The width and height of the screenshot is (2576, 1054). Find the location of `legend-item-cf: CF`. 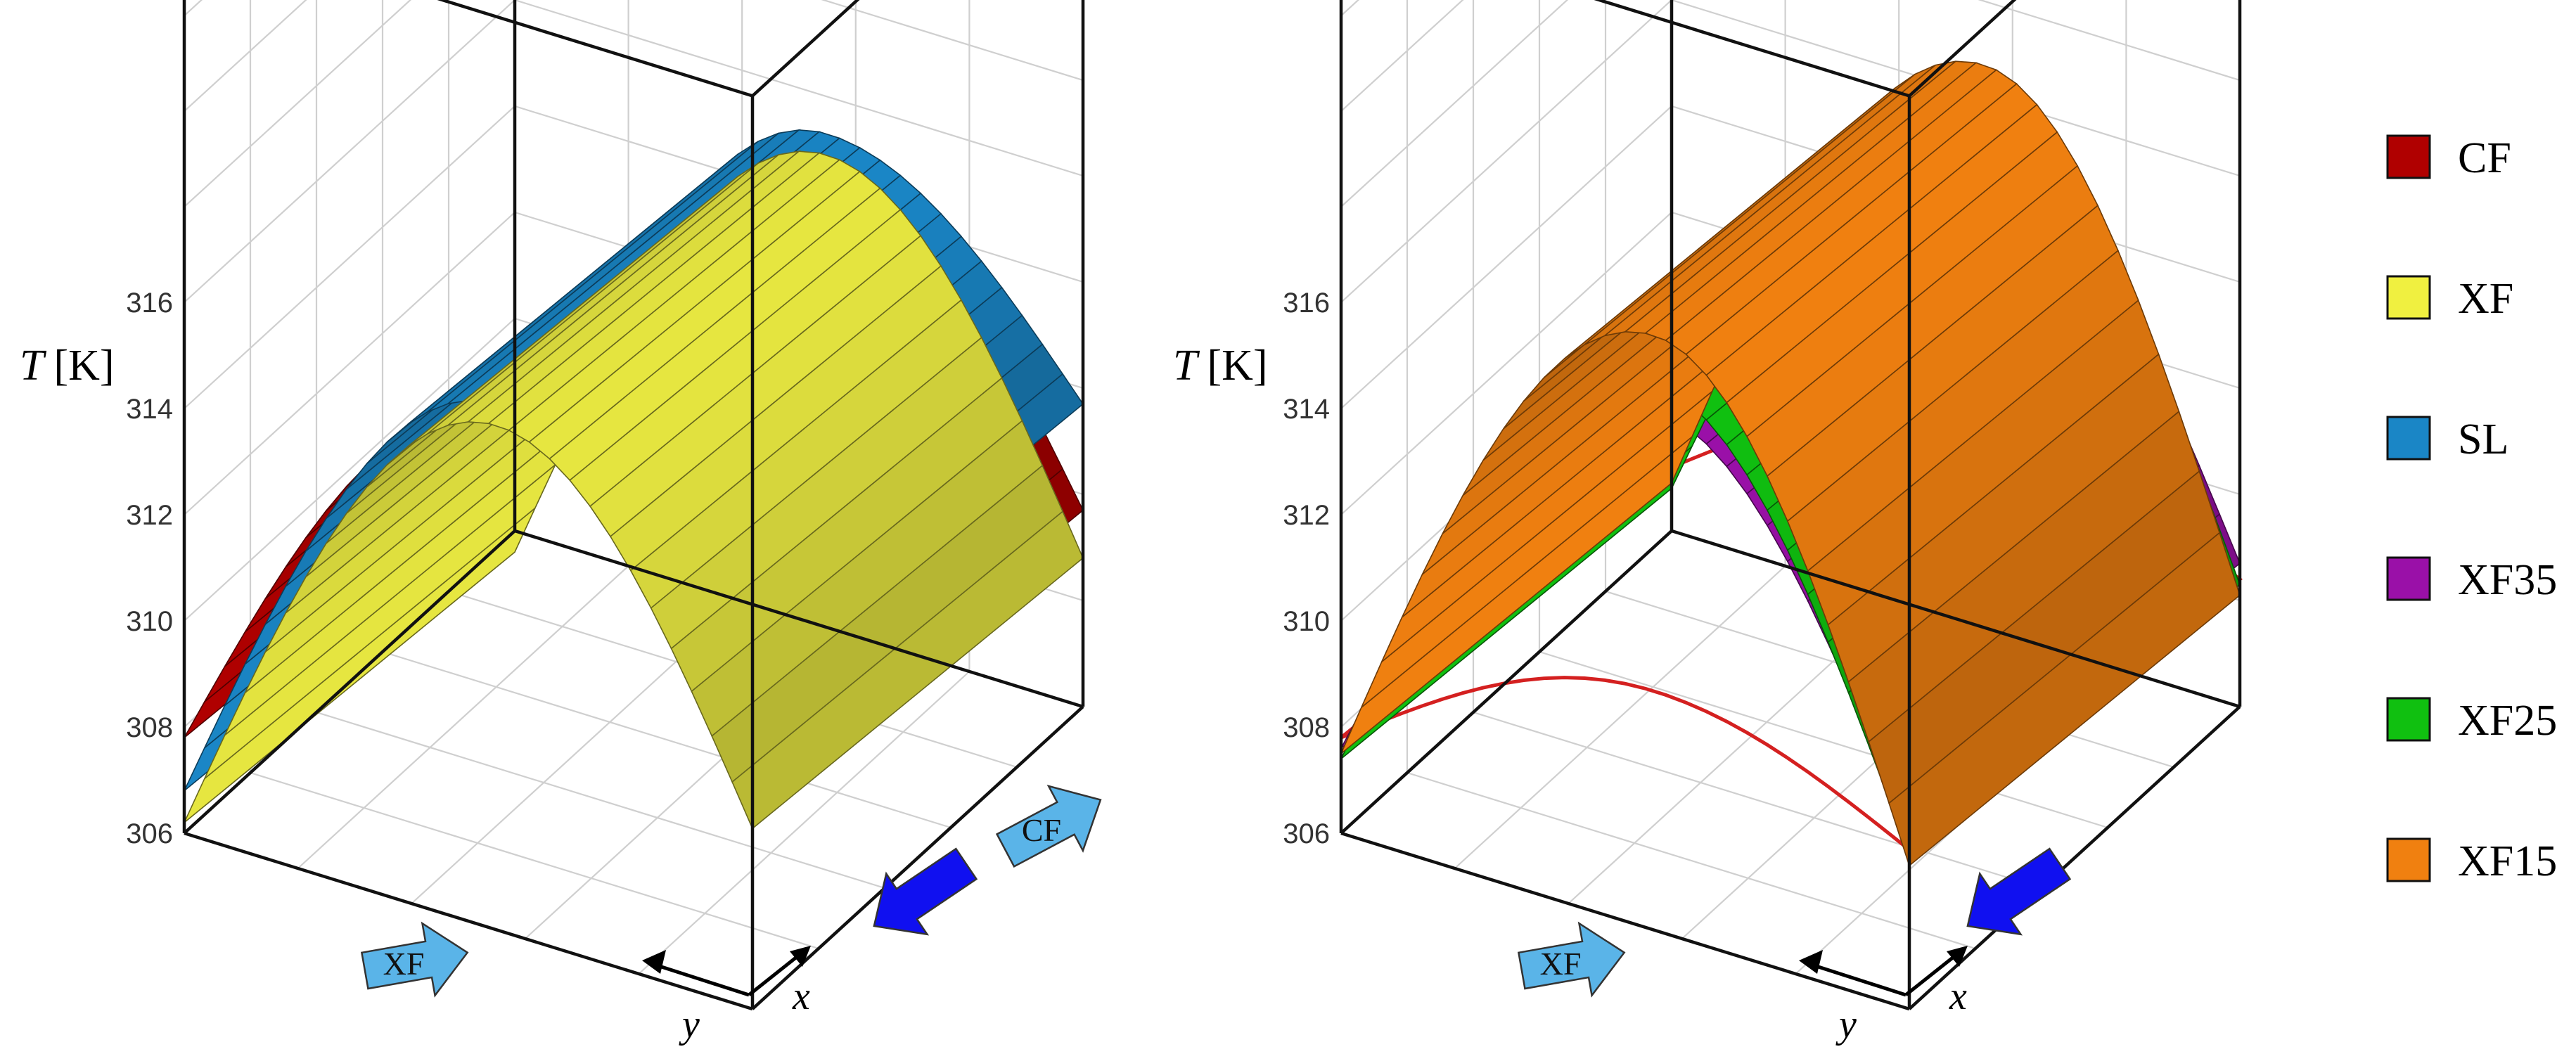

legend-item-cf: CF is located at coordinates (2448, 158).